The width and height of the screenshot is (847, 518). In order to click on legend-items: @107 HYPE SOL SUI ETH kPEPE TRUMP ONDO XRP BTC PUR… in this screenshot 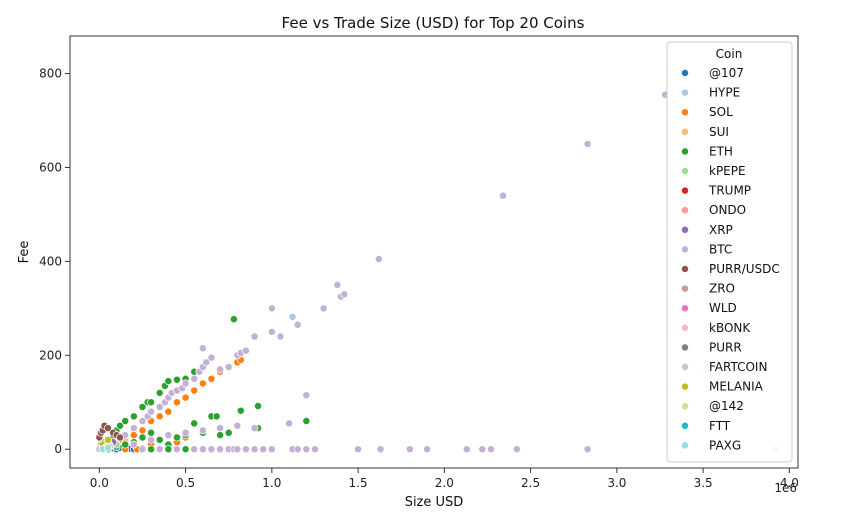, I will do `click(730, 259)`.